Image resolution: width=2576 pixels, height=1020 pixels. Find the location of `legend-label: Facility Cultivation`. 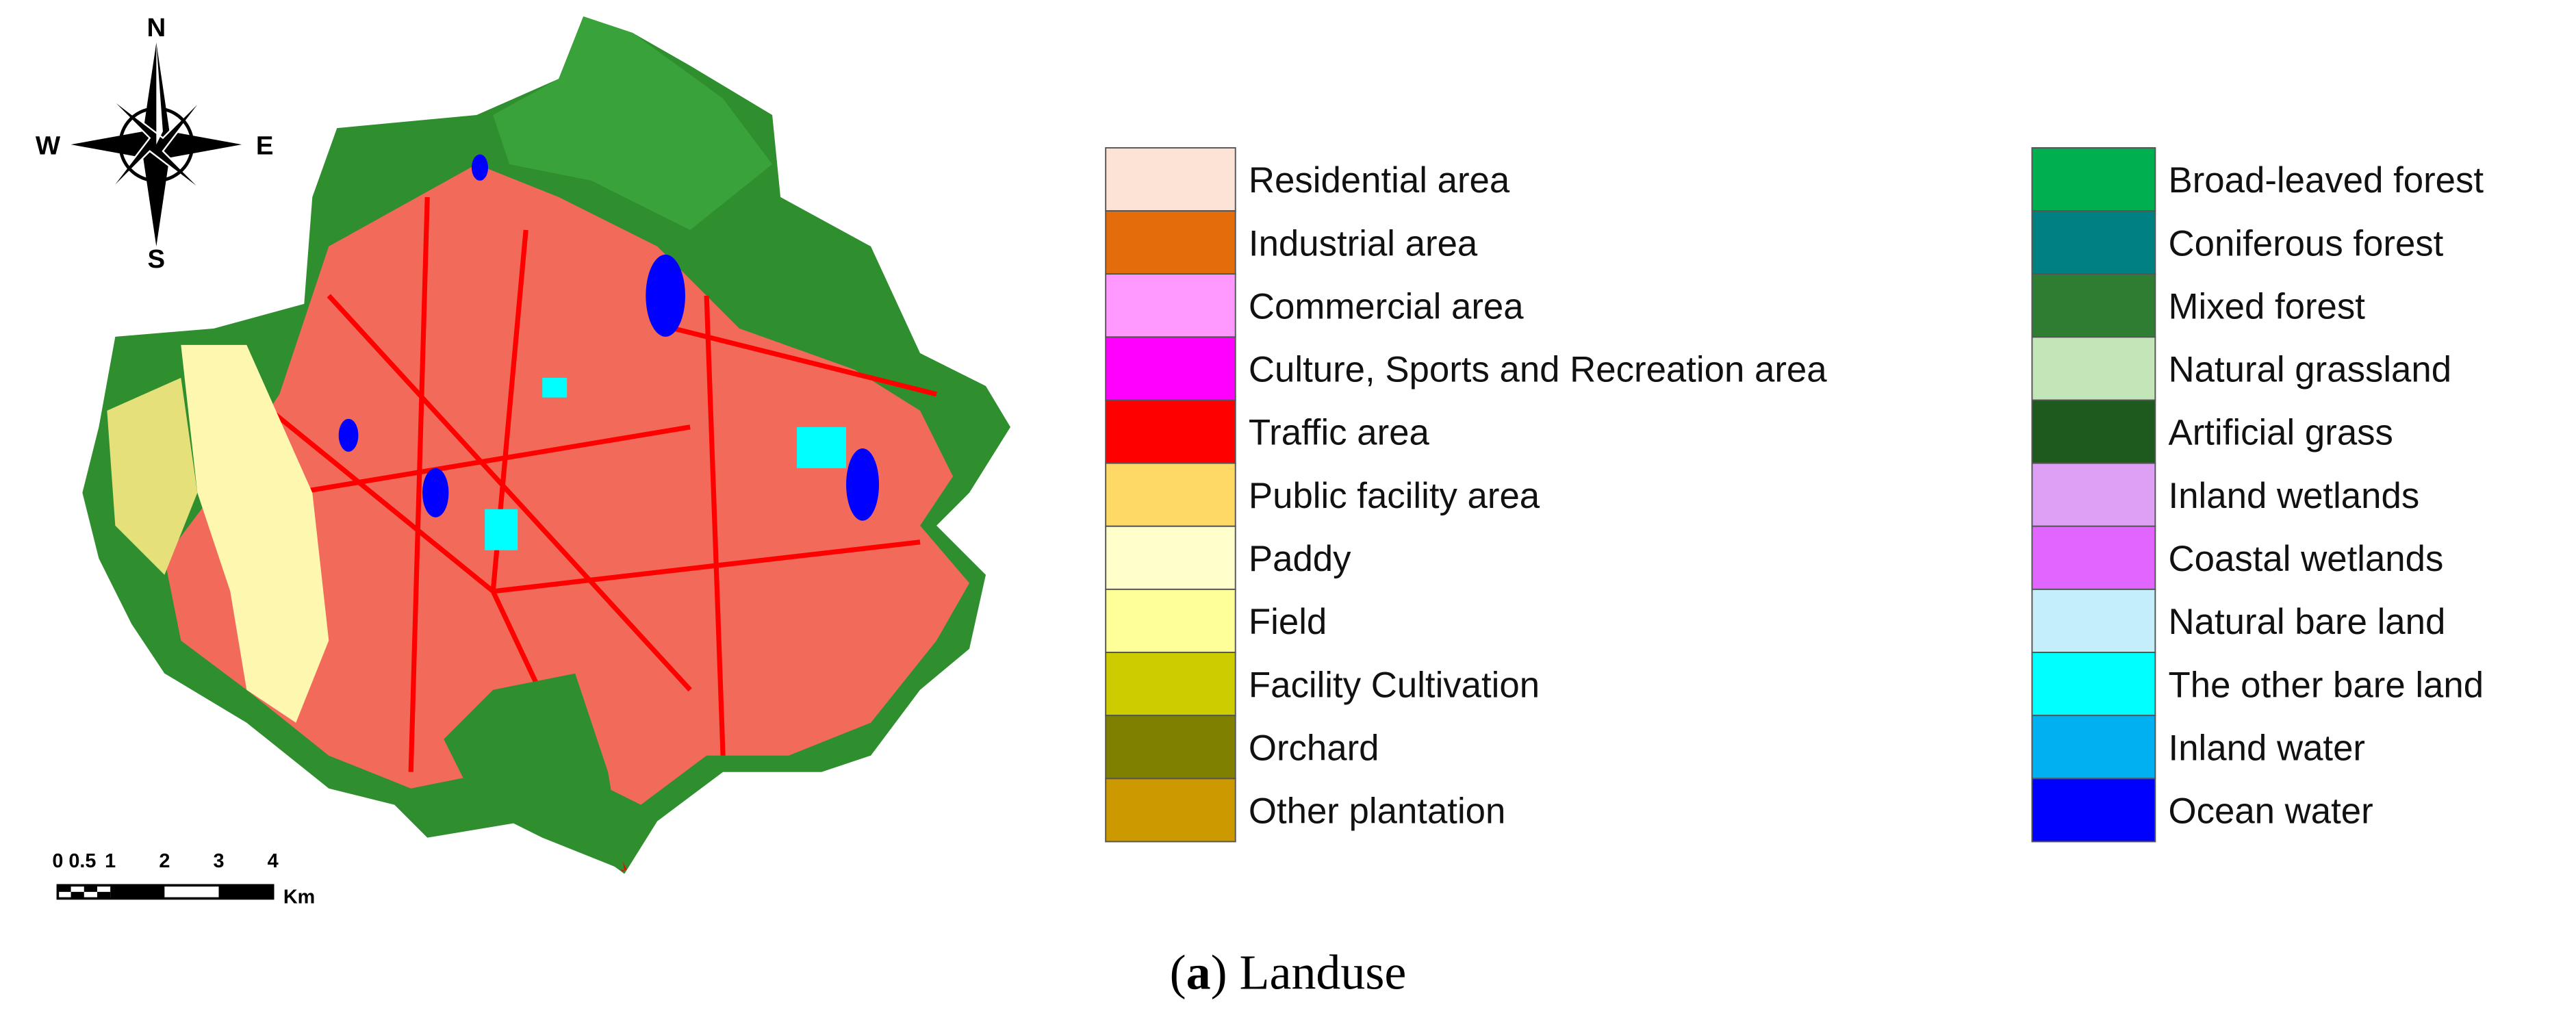

legend-label: Facility Cultivation is located at coordinates (1395, 685).